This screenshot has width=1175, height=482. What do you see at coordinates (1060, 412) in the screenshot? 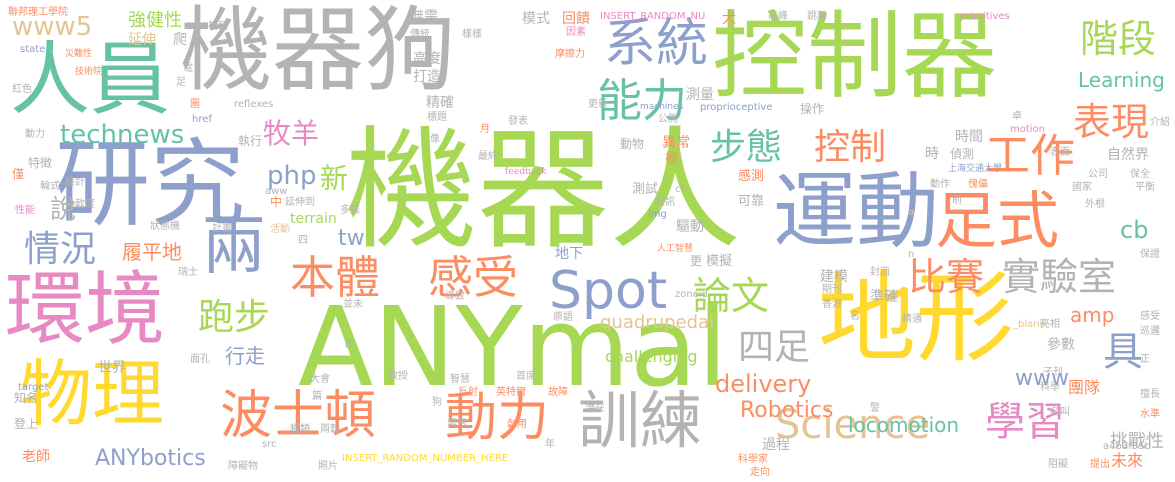
I see `word: 名叫` at bounding box center [1060, 412].